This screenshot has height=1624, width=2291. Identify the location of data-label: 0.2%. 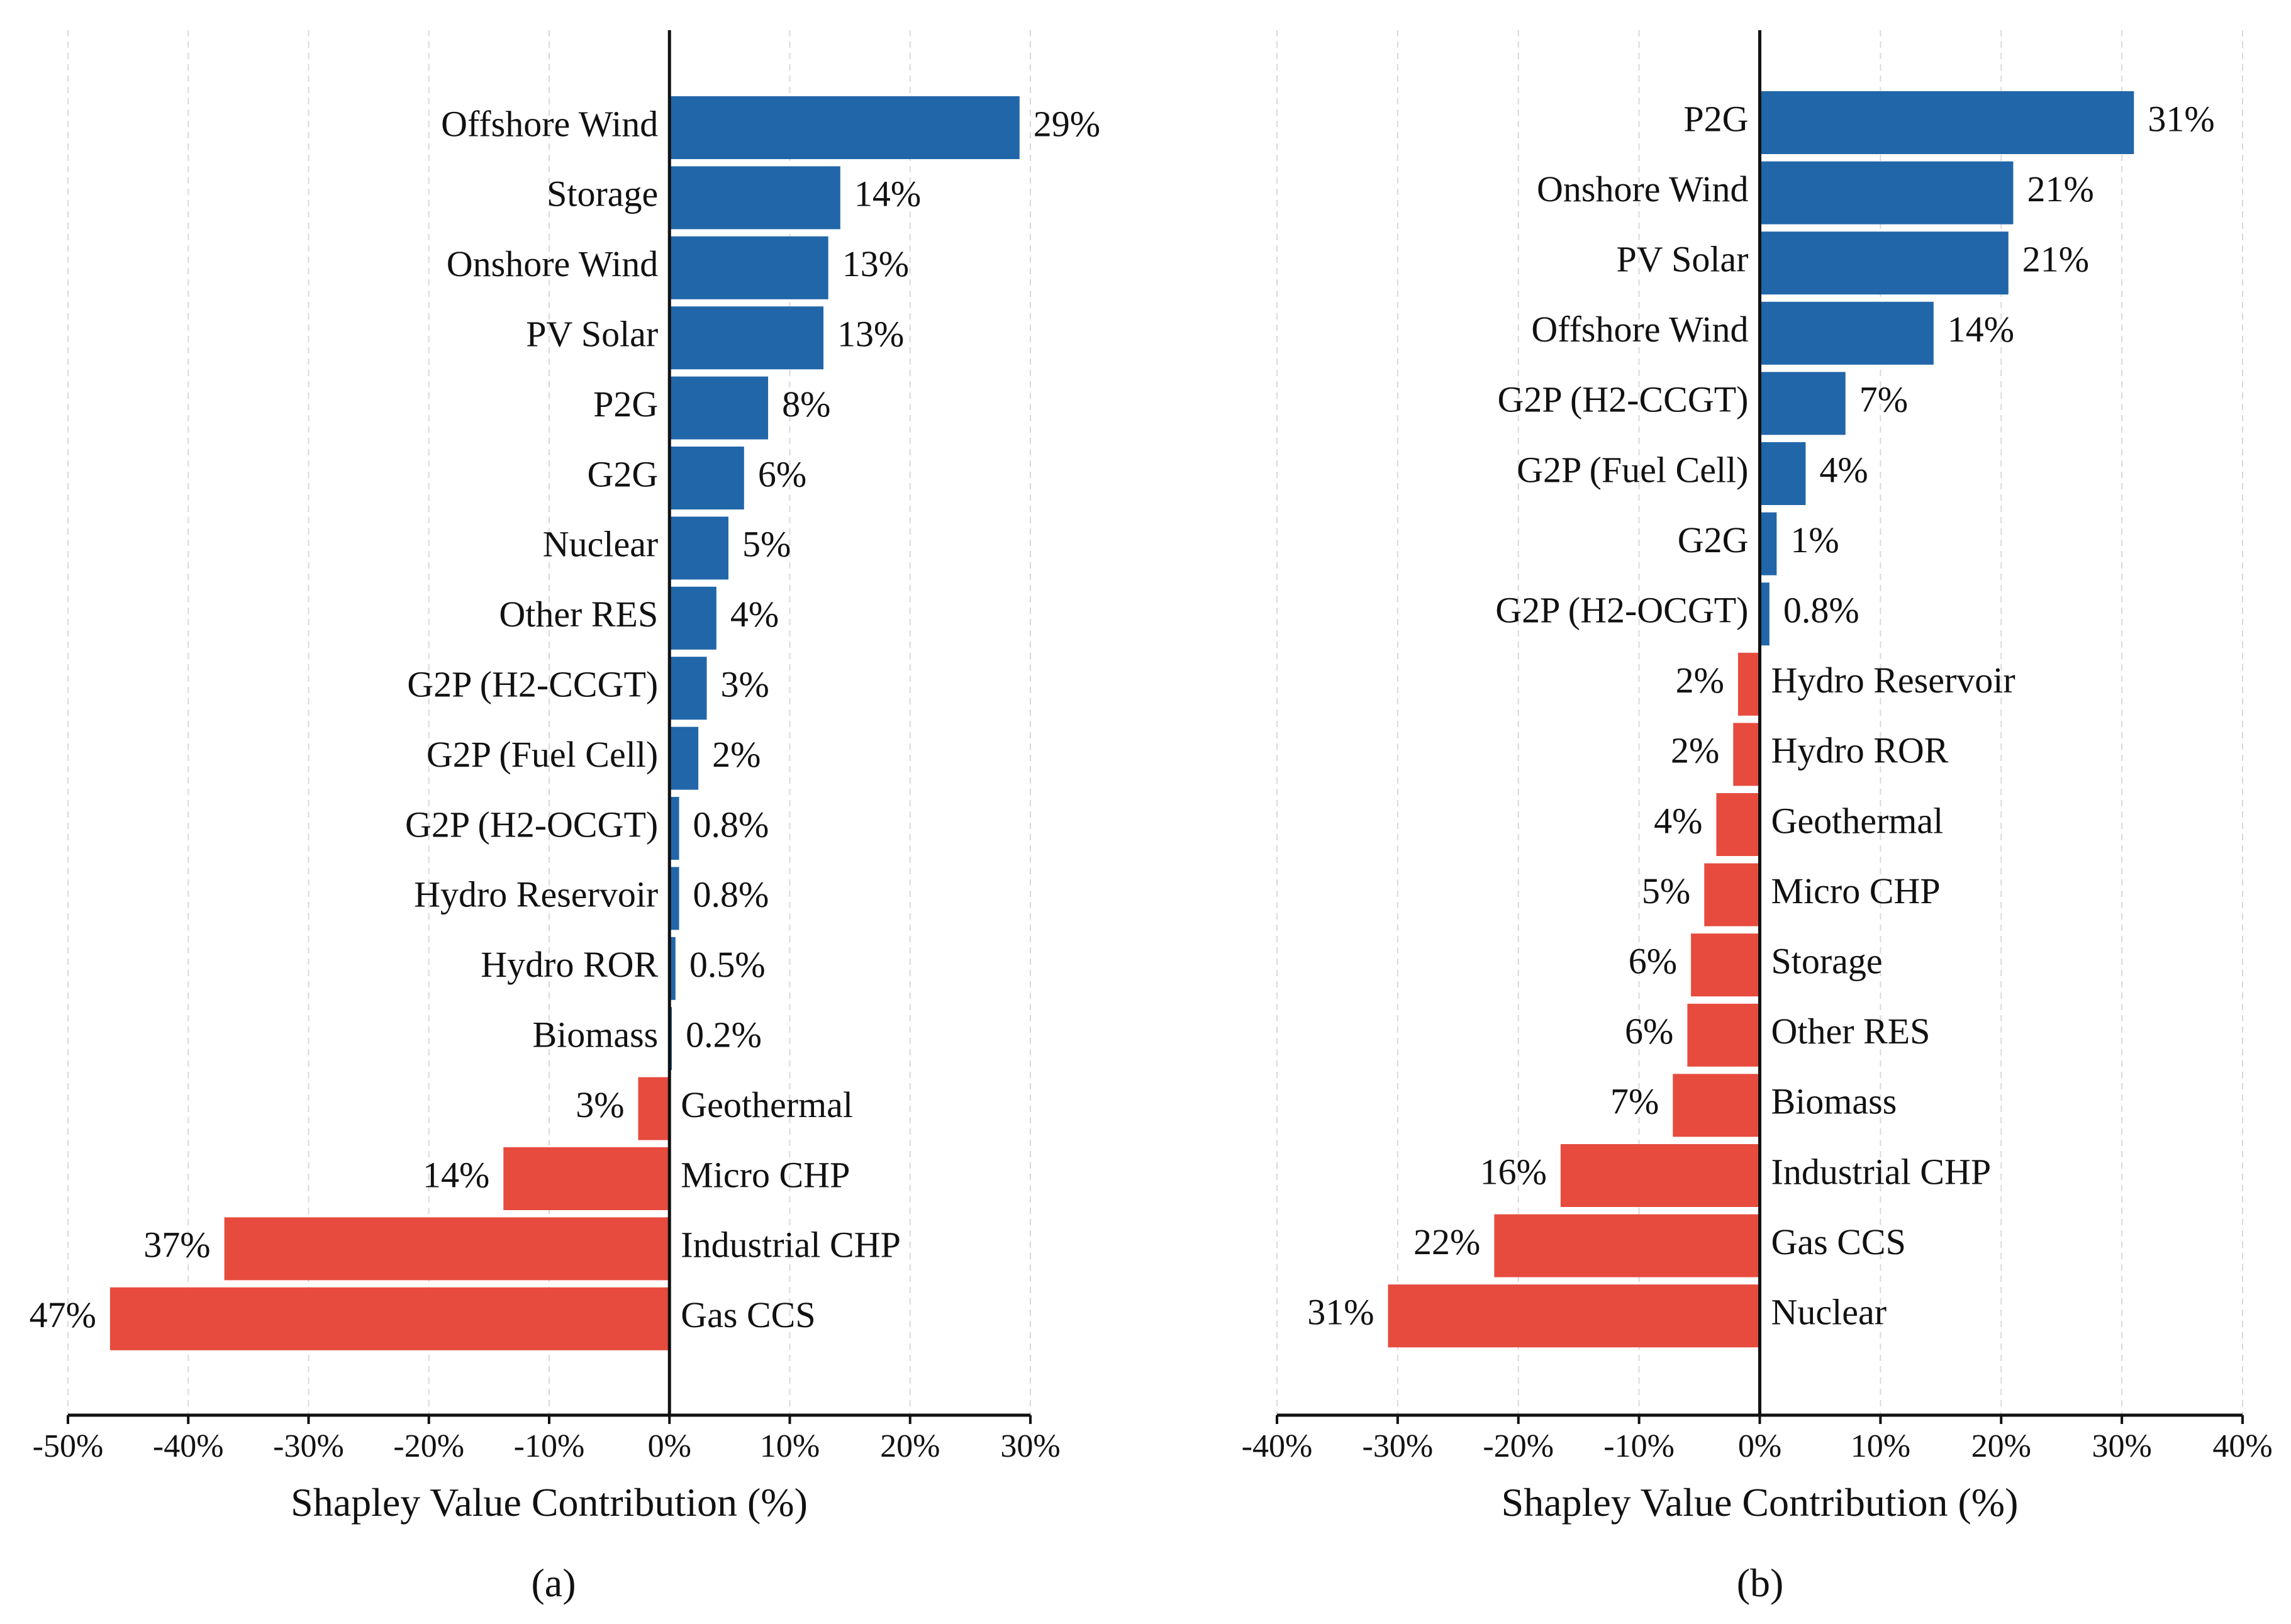
(724, 1035).